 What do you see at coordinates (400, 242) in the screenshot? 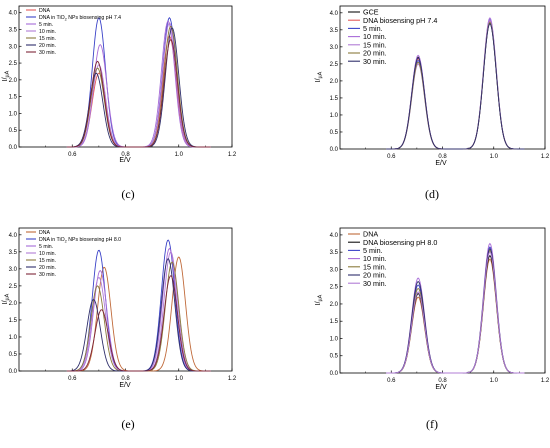
I see `legend-label: DNA biosensing pH 8.0` at bounding box center [400, 242].